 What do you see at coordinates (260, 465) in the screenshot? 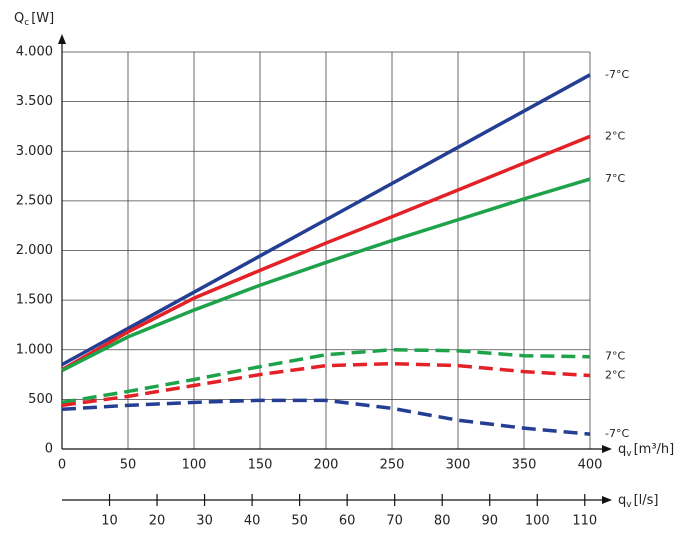
I see `x-tick-label: 150` at bounding box center [260, 465].